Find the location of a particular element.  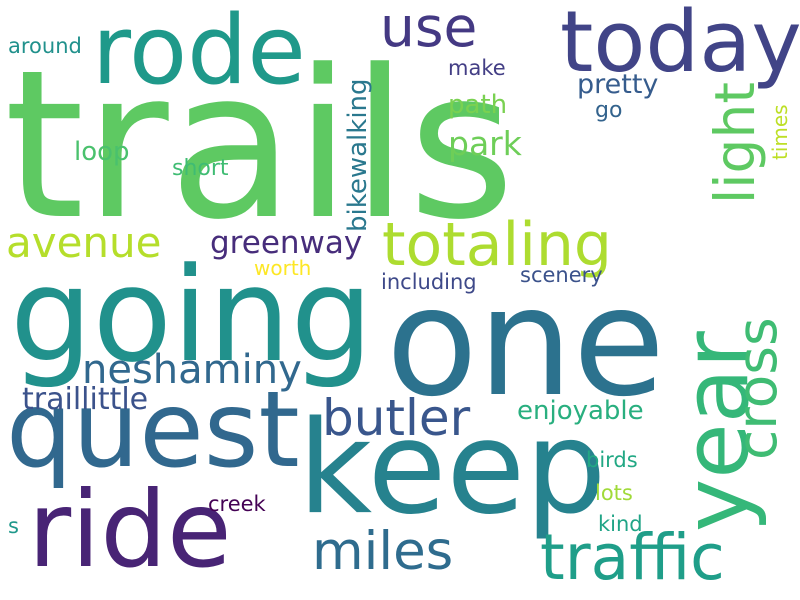

word-park: park is located at coordinates (485, 143).